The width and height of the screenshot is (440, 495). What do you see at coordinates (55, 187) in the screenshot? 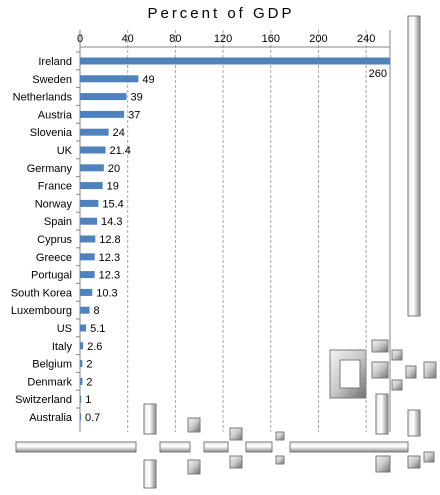
I see `category-label: France` at bounding box center [55, 187].